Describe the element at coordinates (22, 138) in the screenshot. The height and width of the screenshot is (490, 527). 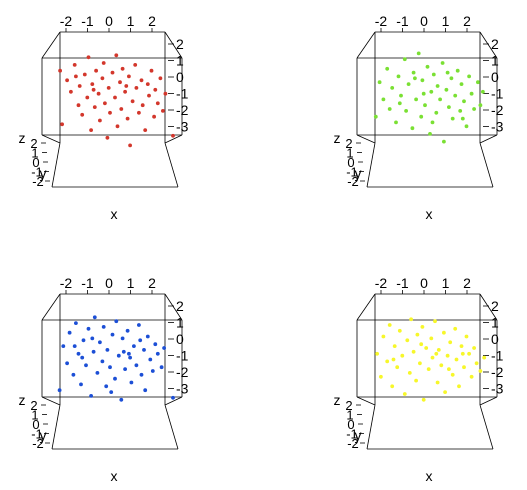
I see `z-axis-label: z` at that location.